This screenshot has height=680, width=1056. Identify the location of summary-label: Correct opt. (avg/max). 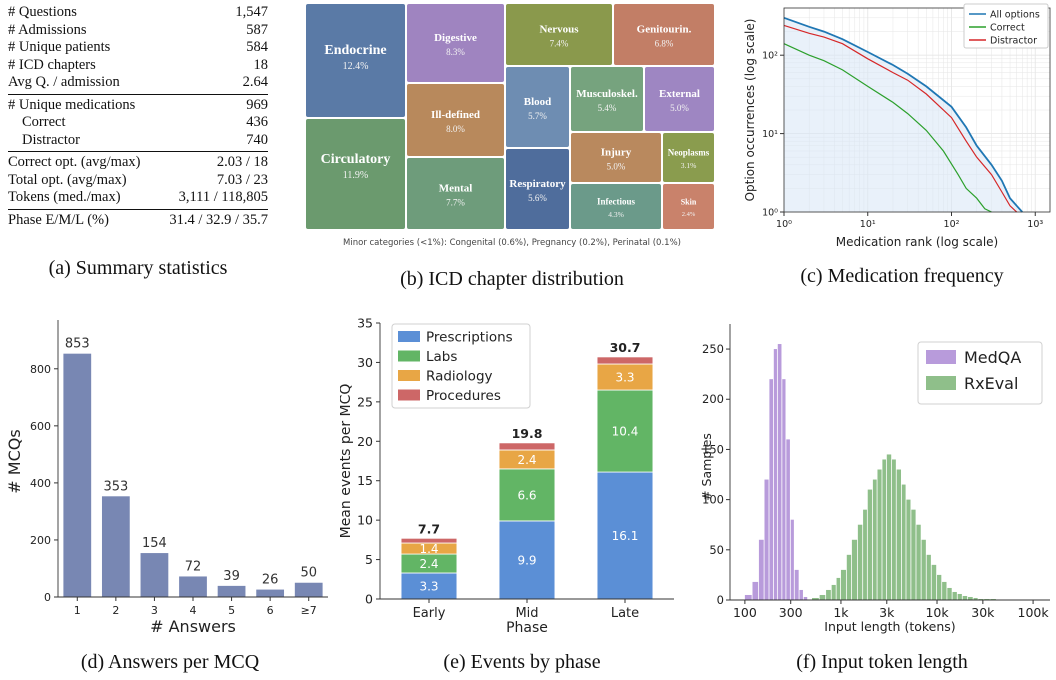
(82, 161).